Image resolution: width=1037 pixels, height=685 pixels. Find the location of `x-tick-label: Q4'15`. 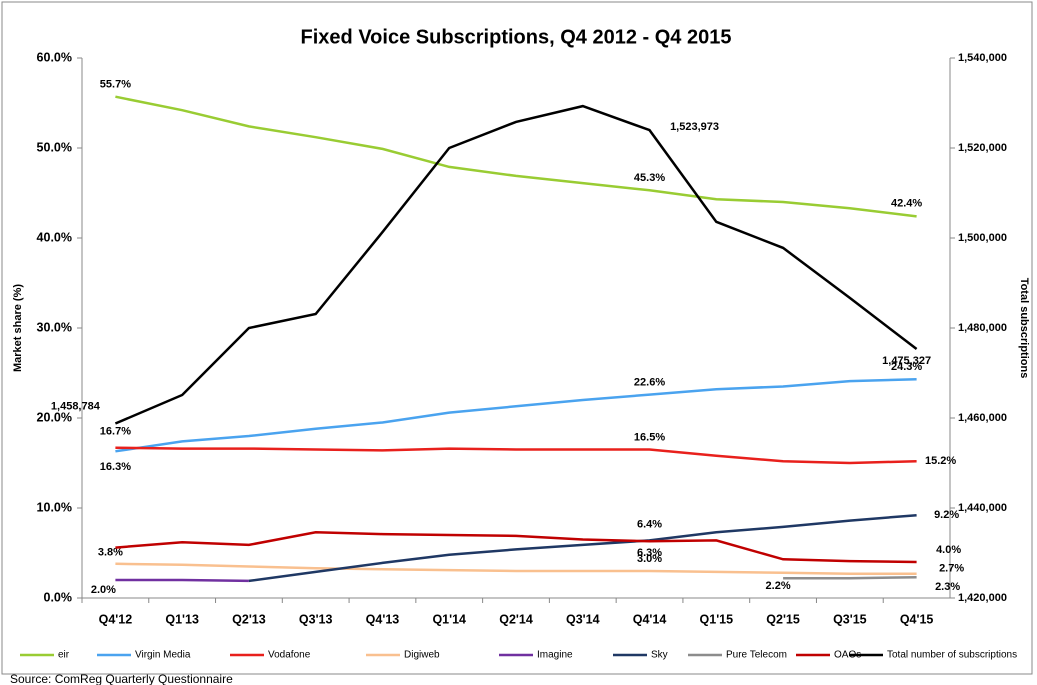

x-tick-label: Q4'15 is located at coordinates (917, 619).